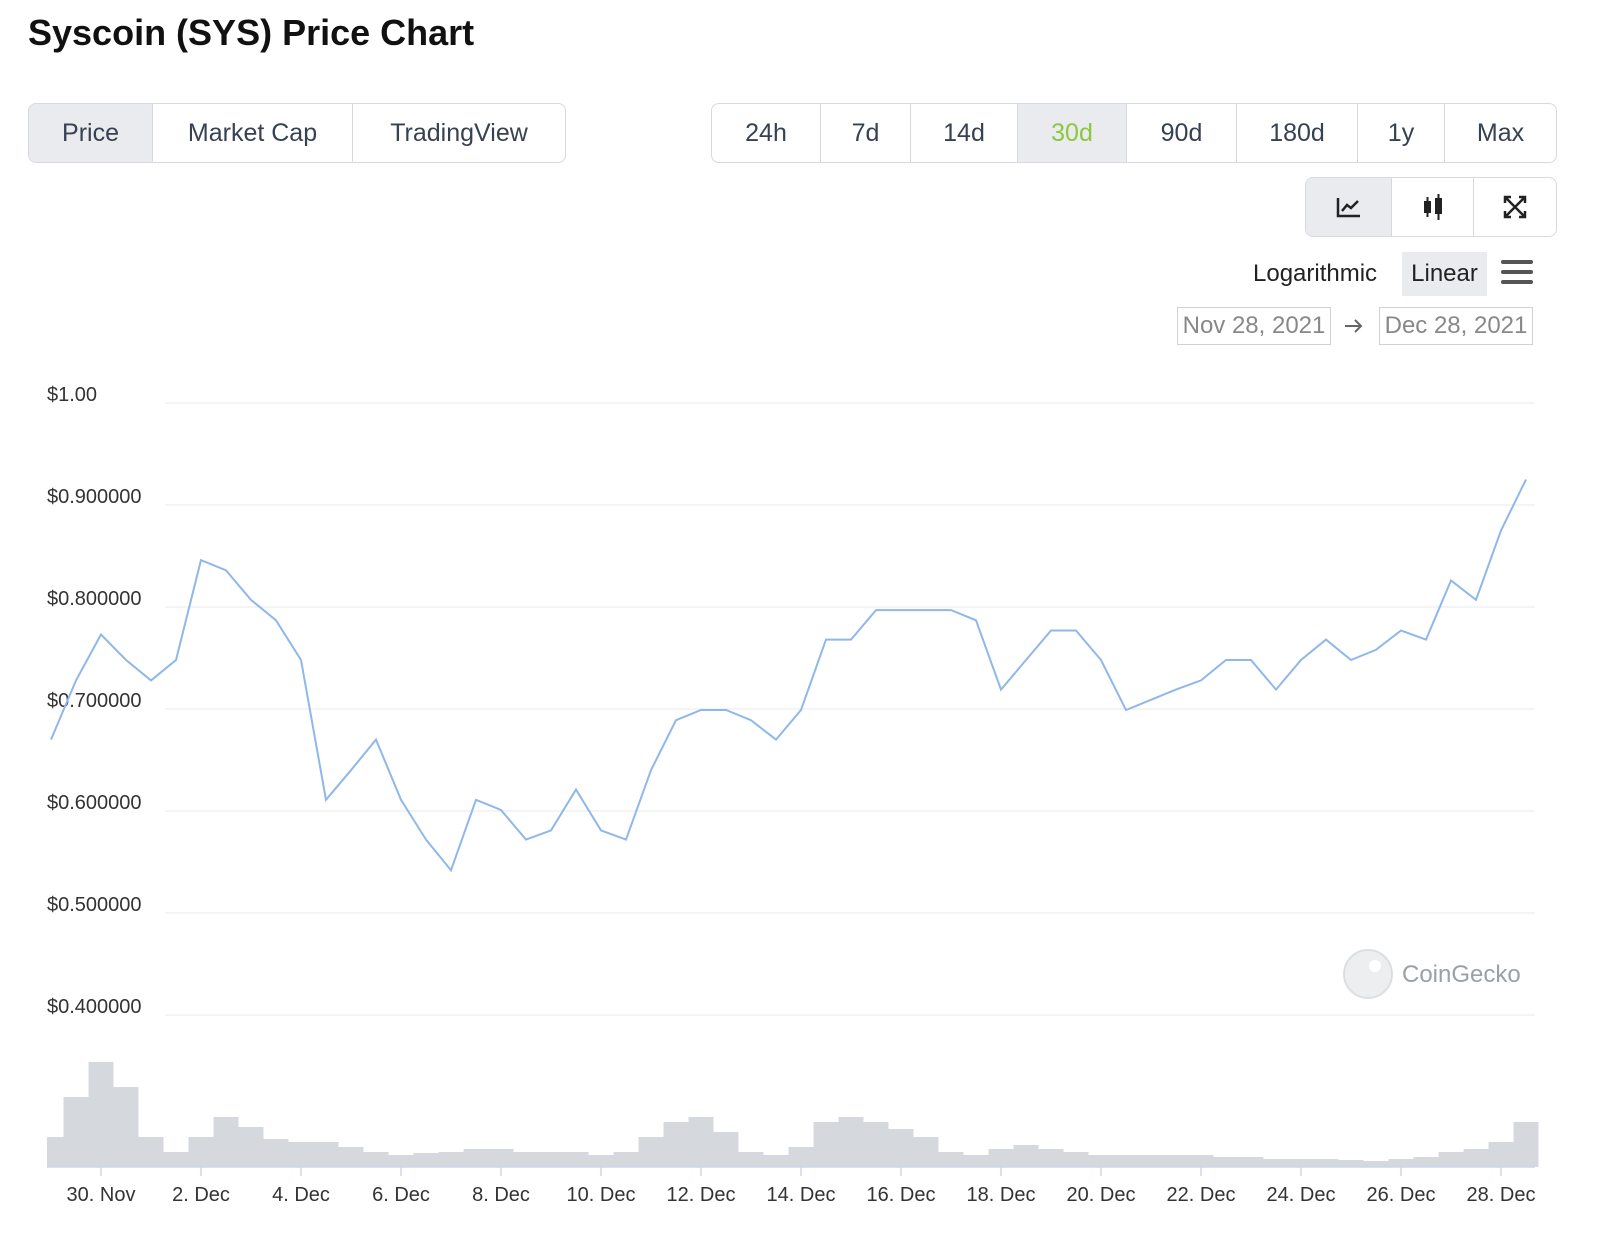  I want to click on x-tick-label: 12. Dec, so click(701, 1195).